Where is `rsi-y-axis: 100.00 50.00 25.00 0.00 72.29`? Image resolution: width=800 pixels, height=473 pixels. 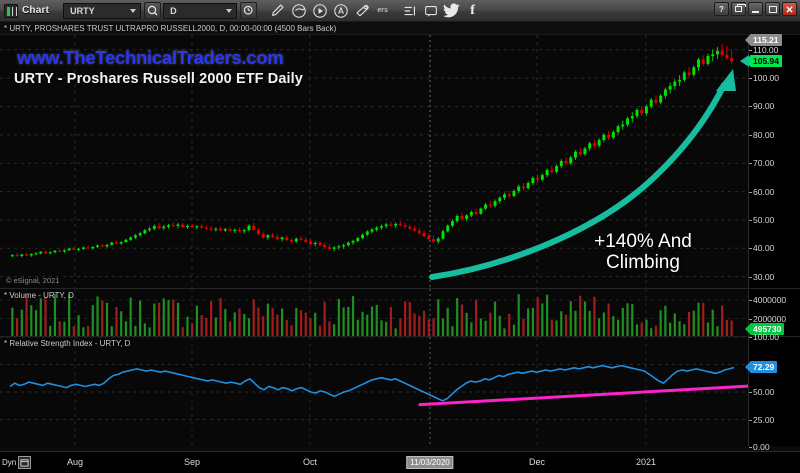 rsi-y-axis: 100.00 50.00 25.00 0.00 72.29 is located at coordinates (772, 392).